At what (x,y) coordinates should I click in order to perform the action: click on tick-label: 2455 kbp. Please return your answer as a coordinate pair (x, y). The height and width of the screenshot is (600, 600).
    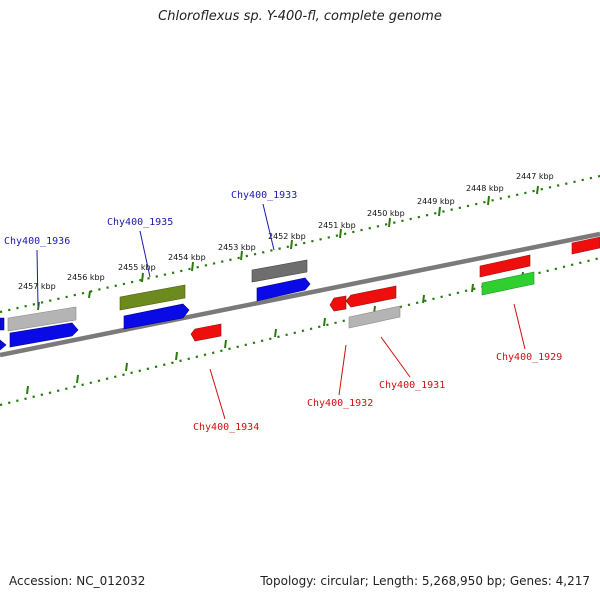
    Looking at the image, I should click on (137, 267).